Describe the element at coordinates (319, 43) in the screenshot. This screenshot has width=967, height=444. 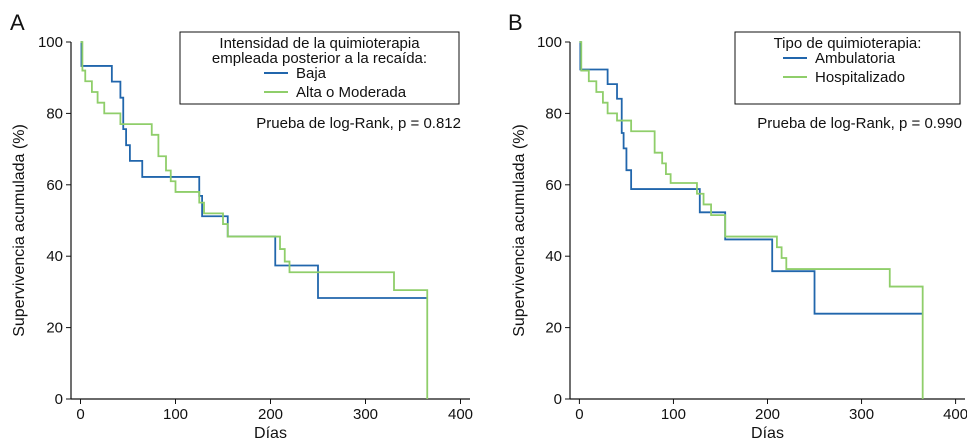
I see `legend-title: Intensidad de la quimioterapia` at that location.